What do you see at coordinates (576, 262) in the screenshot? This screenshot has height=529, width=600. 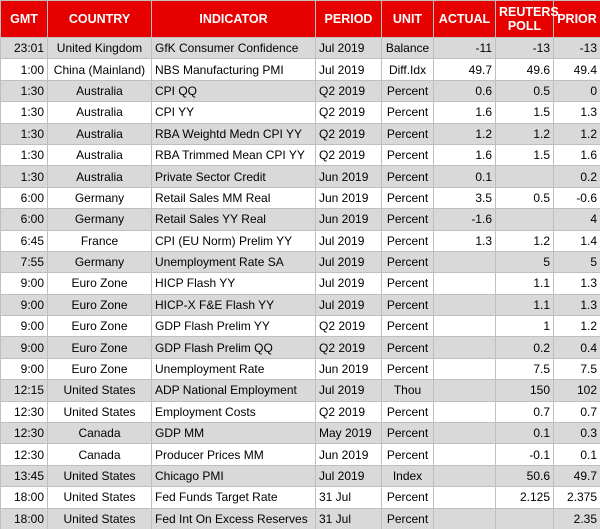 I see `prior-cell: 5` at bounding box center [576, 262].